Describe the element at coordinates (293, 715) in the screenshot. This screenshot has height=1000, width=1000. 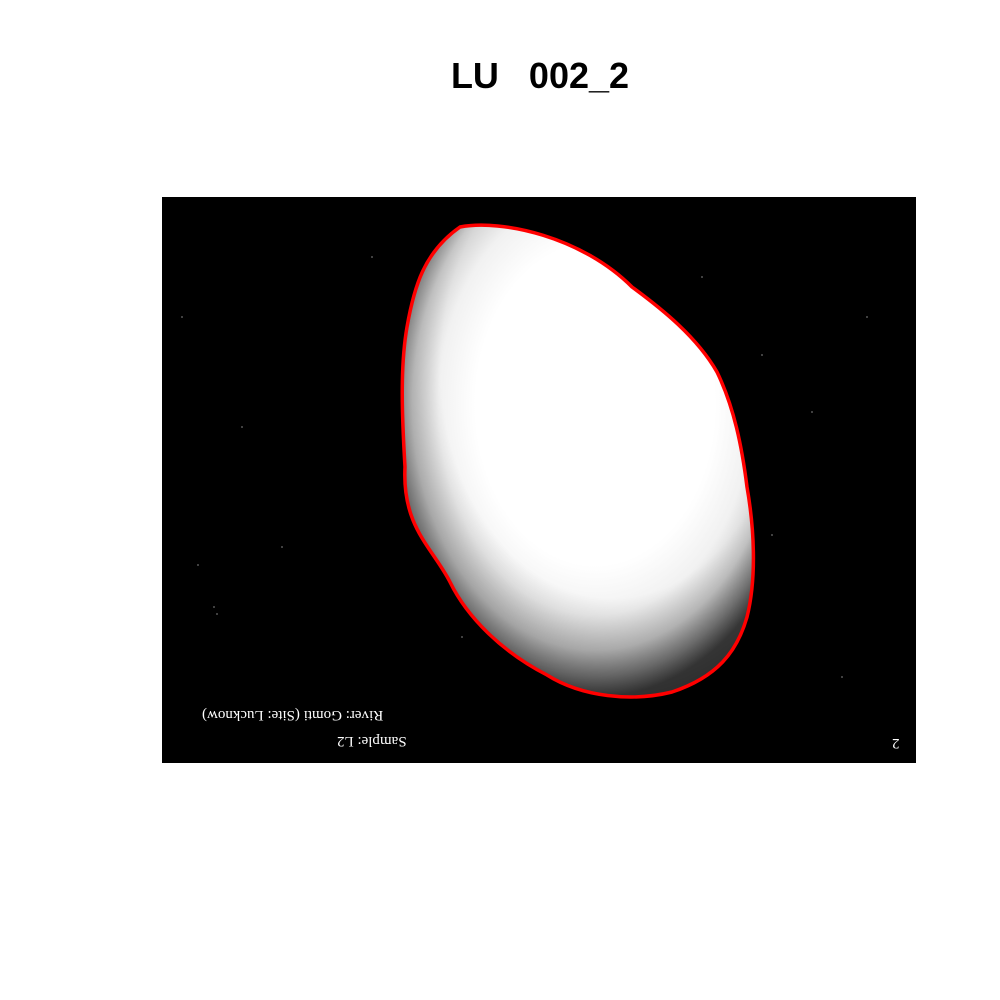
I see `specimen-site-label: River: Gomti (Site: Lucknow)` at that location.